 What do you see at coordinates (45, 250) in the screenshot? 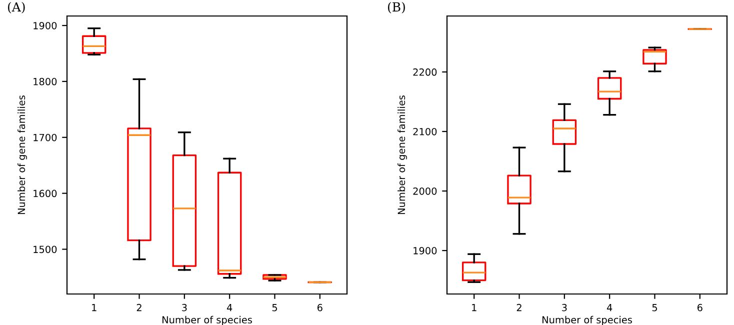
I see `y-tick-label: 1500` at bounding box center [45, 250].